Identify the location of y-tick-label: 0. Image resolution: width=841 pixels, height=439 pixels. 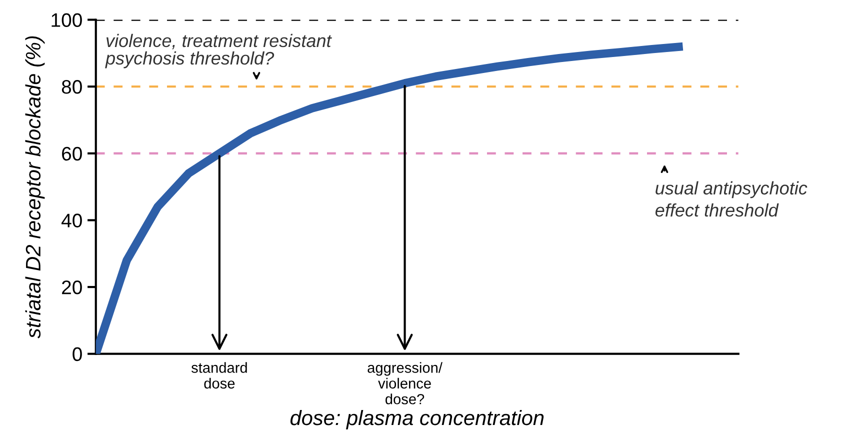
(77, 354).